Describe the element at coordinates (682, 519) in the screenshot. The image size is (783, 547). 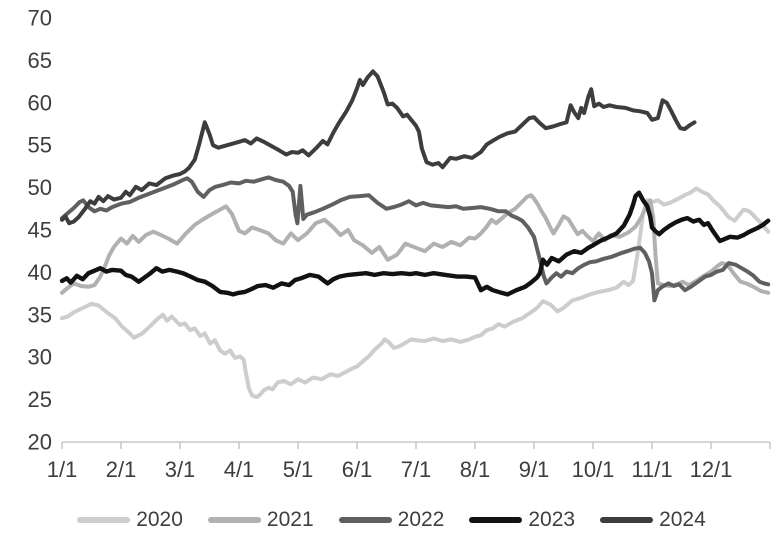
I see `legend-label-2024: 2024` at that location.